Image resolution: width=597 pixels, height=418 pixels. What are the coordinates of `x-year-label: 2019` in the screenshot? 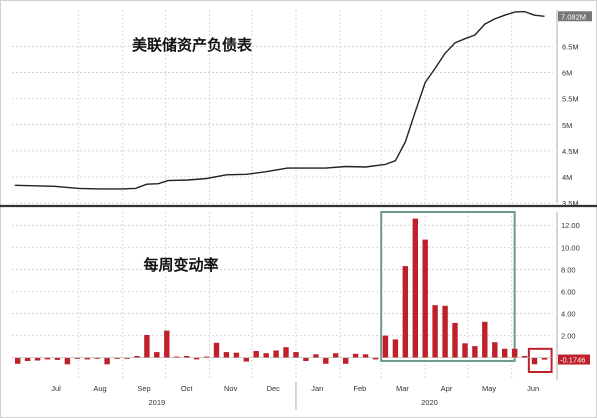 It's located at (156, 402).